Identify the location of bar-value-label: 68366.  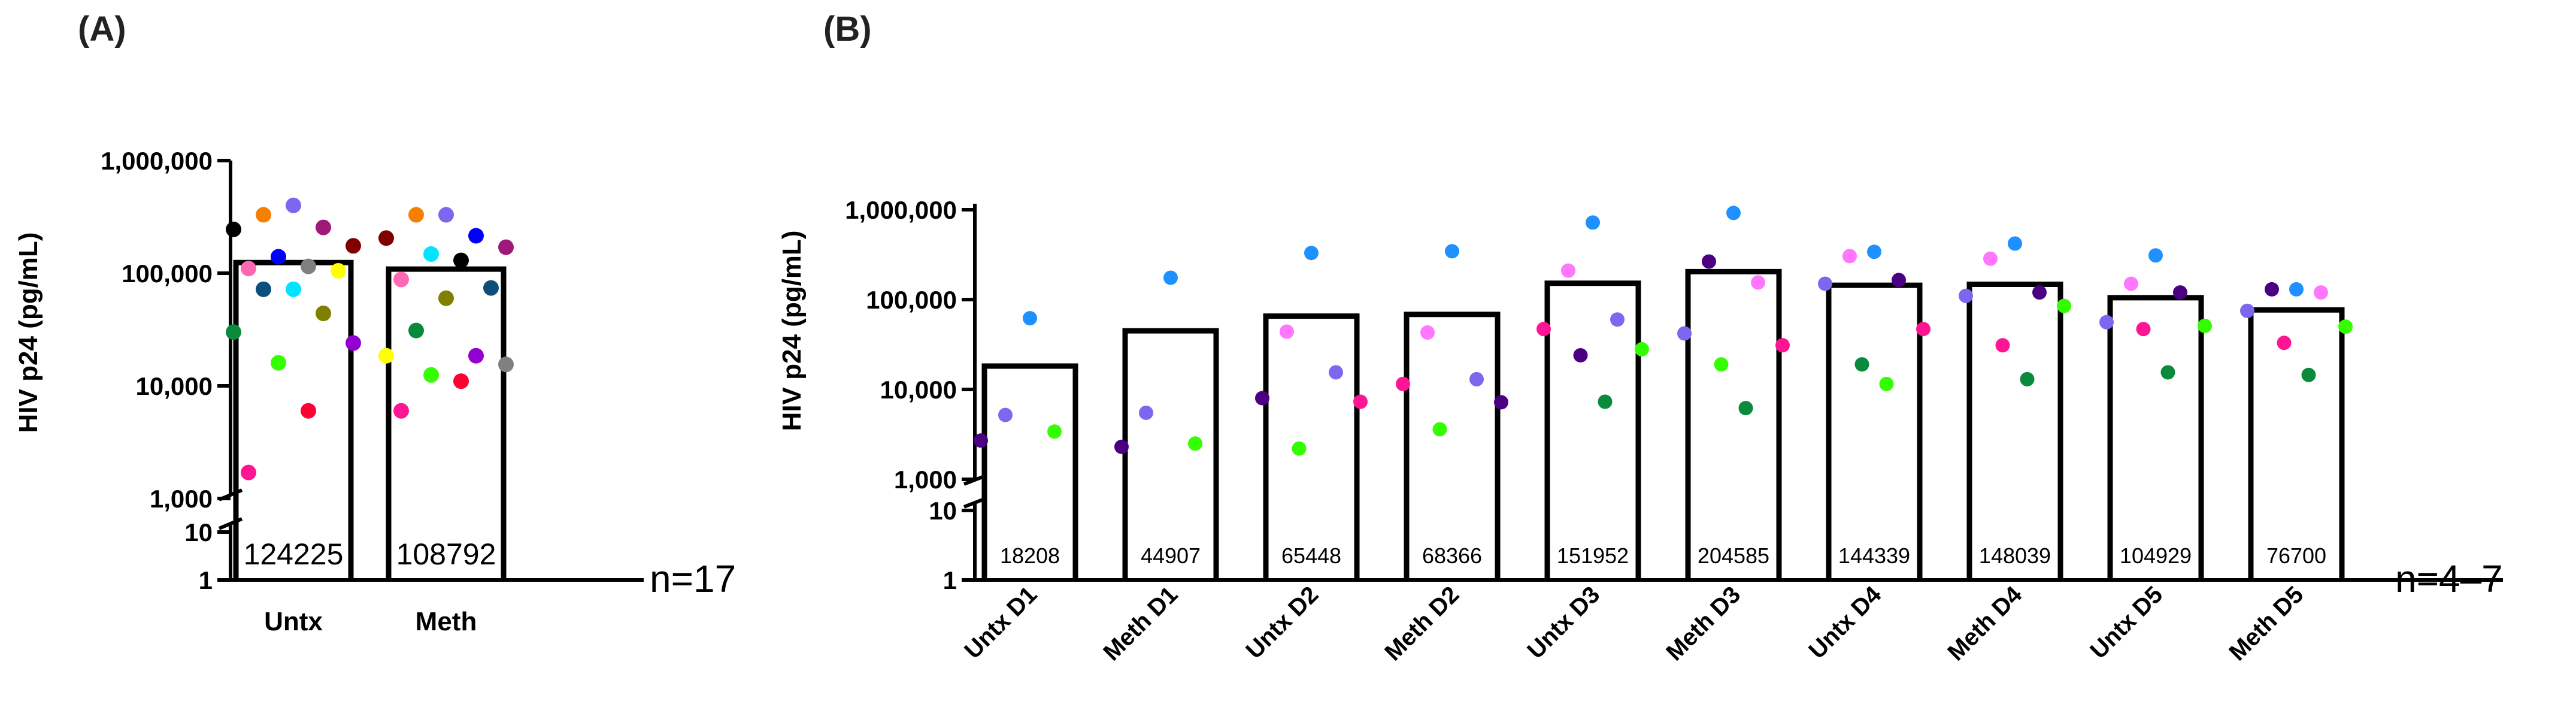
(1452, 555).